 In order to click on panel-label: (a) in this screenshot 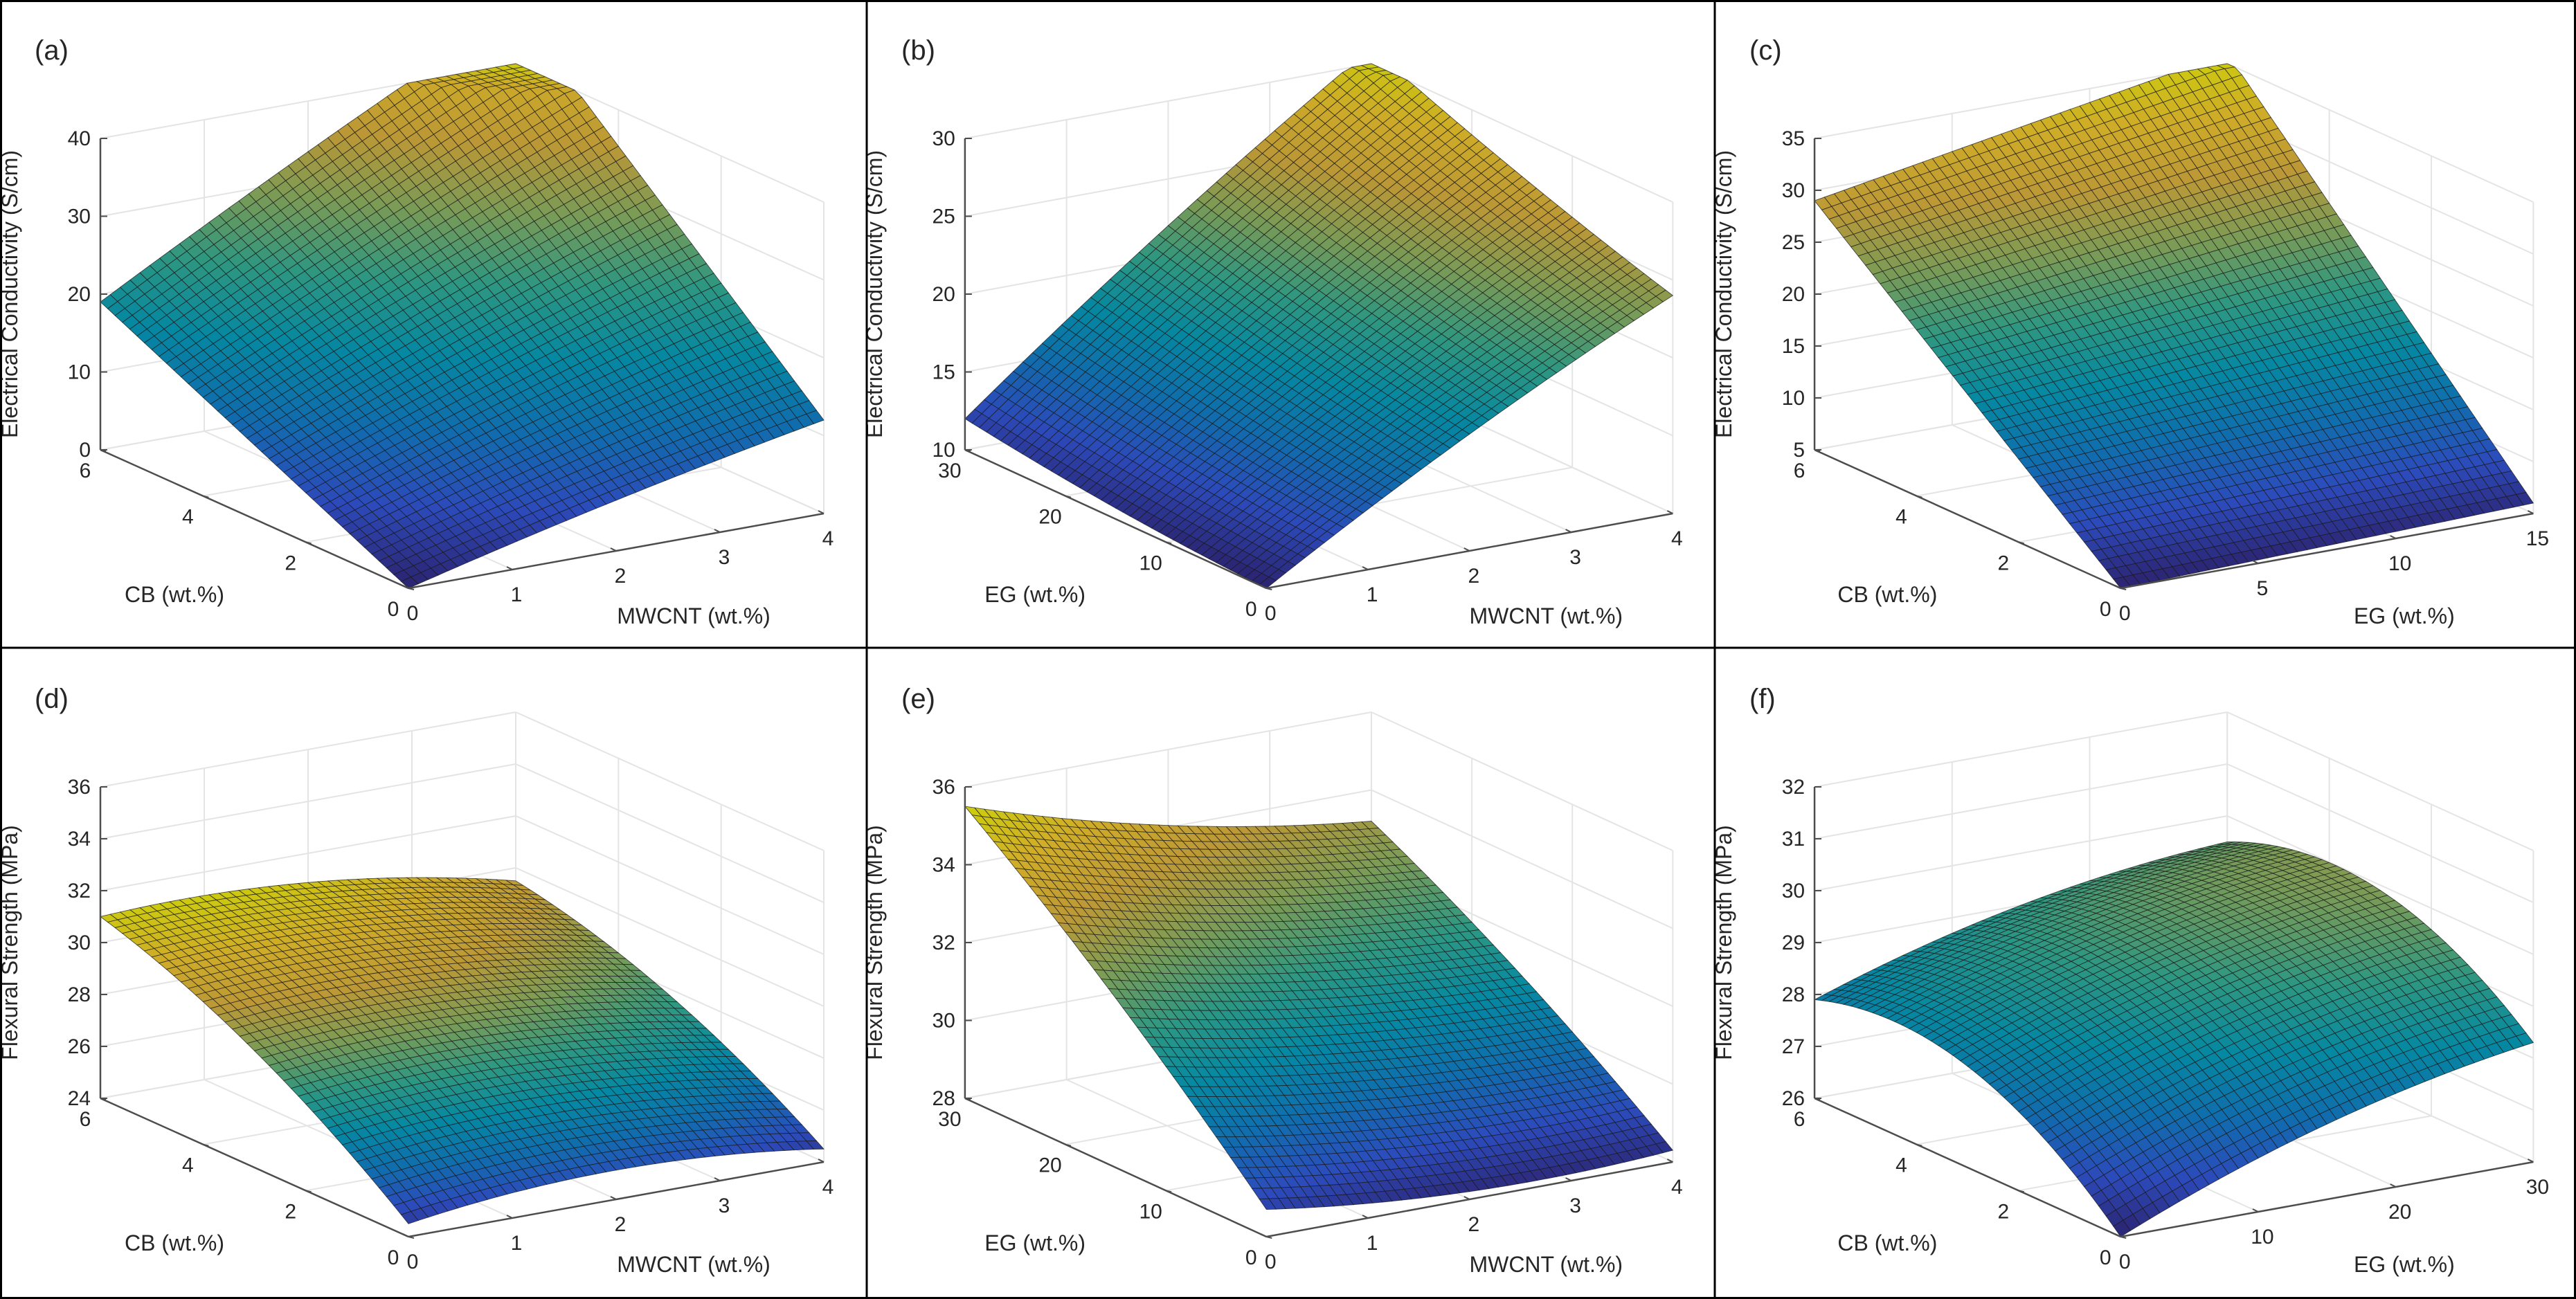, I will do `click(52, 51)`.